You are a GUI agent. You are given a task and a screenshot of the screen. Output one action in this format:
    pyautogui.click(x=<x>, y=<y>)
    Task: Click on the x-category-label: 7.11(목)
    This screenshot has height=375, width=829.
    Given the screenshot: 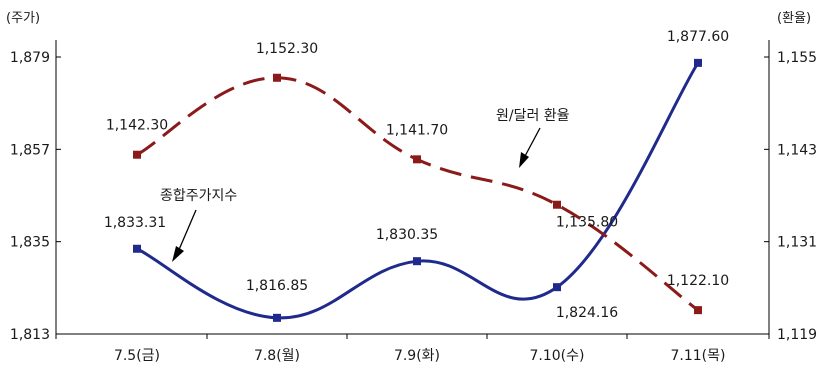 What is the action you would take?
    pyautogui.click(x=698, y=356)
    